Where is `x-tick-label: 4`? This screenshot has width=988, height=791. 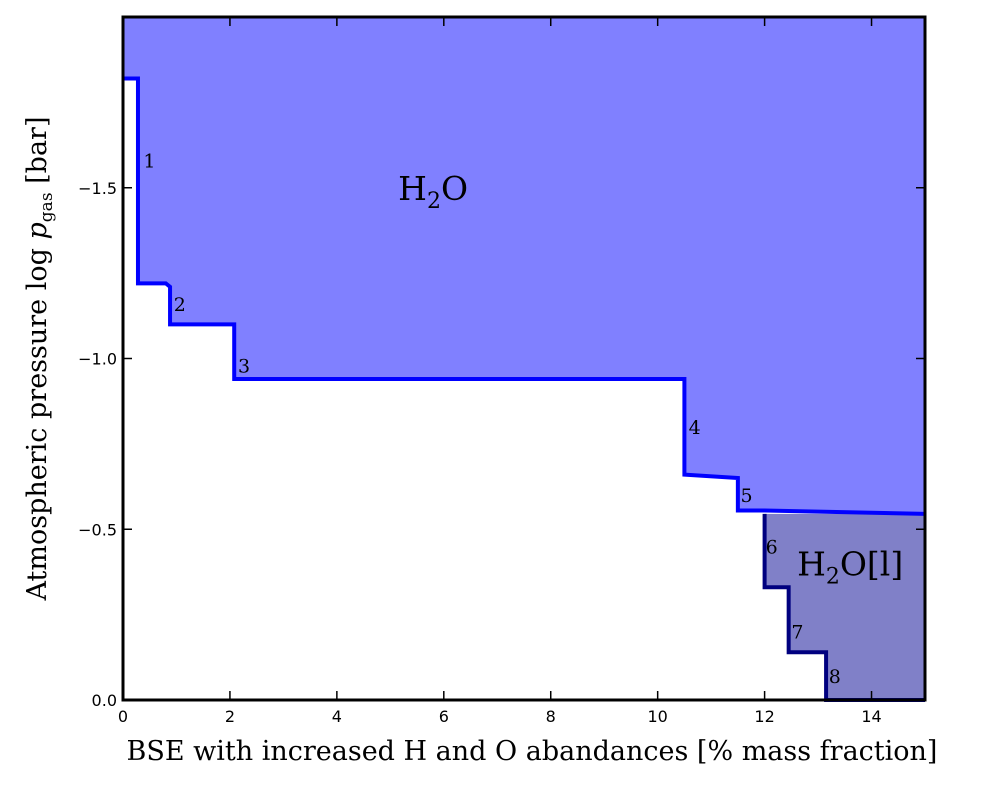
x-tick-label: 4 is located at coordinates (337, 716).